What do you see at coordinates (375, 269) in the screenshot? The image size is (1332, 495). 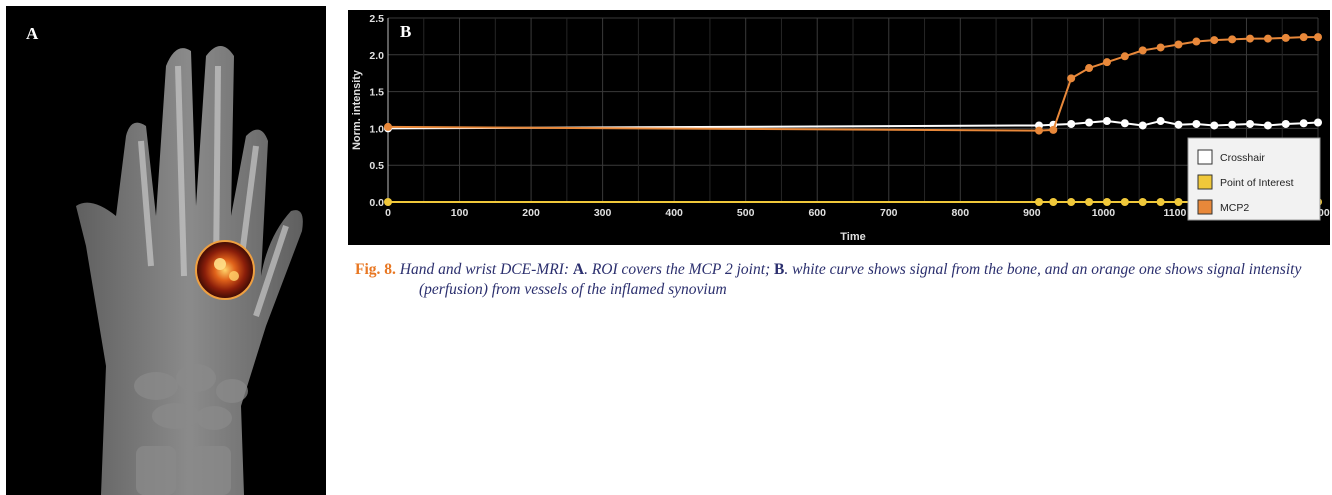 I see `figure-number: Fig. 8.` at bounding box center [375, 269].